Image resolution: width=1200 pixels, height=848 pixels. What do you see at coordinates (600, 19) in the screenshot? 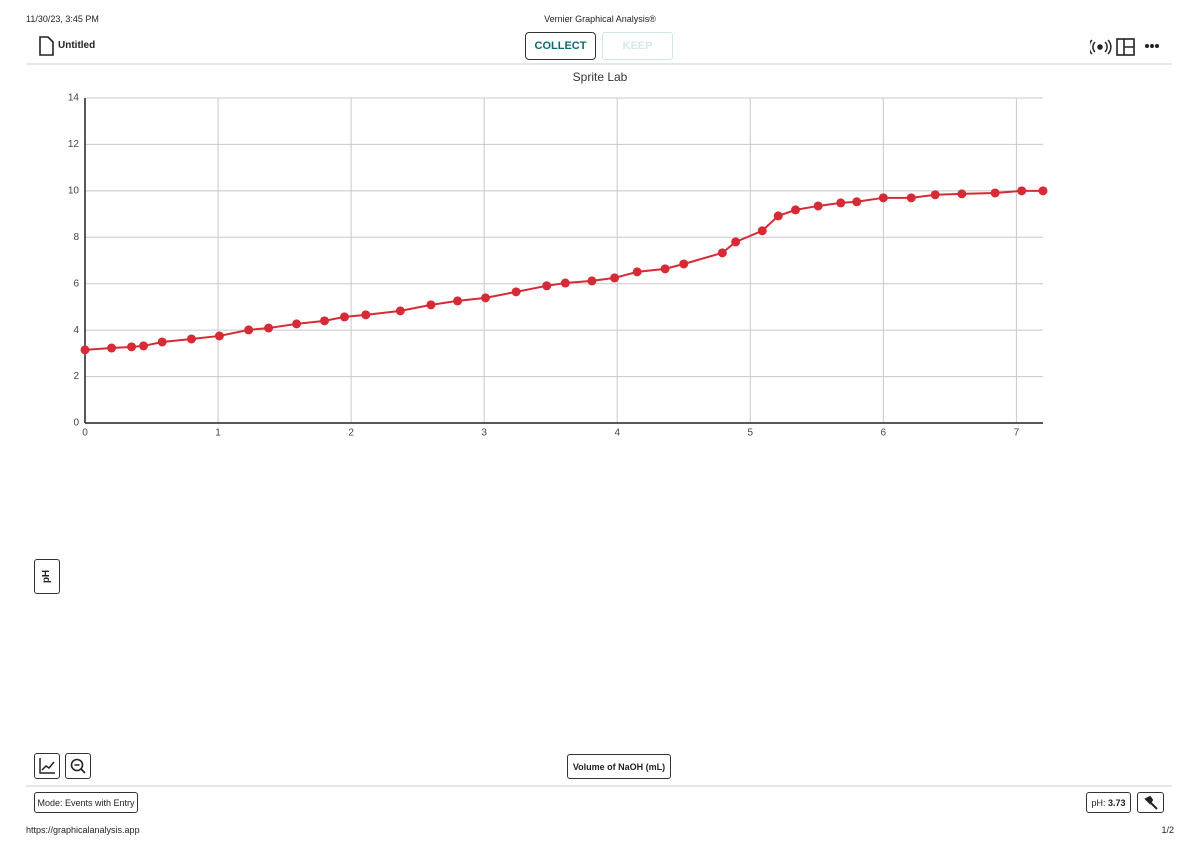
I see `print-title: Vernier Graphical Analysis®` at bounding box center [600, 19].